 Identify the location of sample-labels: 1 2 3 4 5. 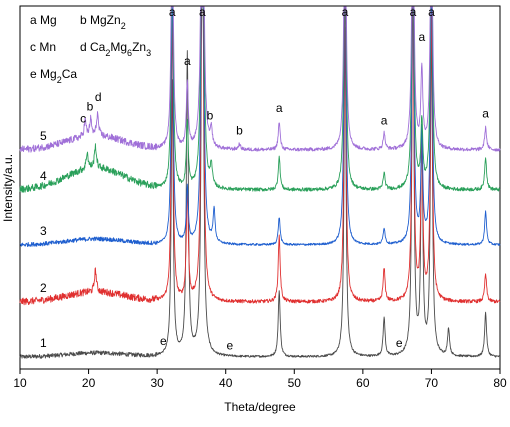
(43, 239).